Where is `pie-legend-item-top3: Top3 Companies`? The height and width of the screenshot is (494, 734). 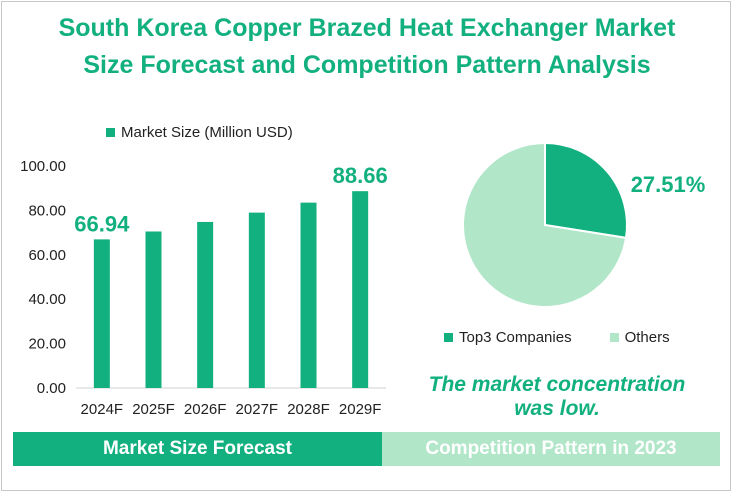
pie-legend-item-top3: Top3 Companies is located at coordinates (508, 337).